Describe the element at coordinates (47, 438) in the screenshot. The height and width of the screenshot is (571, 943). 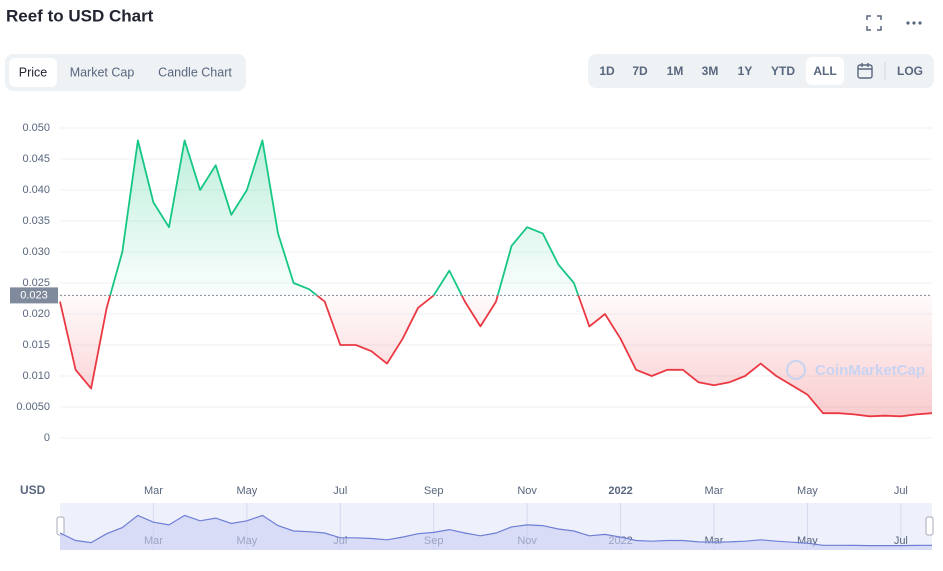
I see `y-tick-label: 0` at that location.